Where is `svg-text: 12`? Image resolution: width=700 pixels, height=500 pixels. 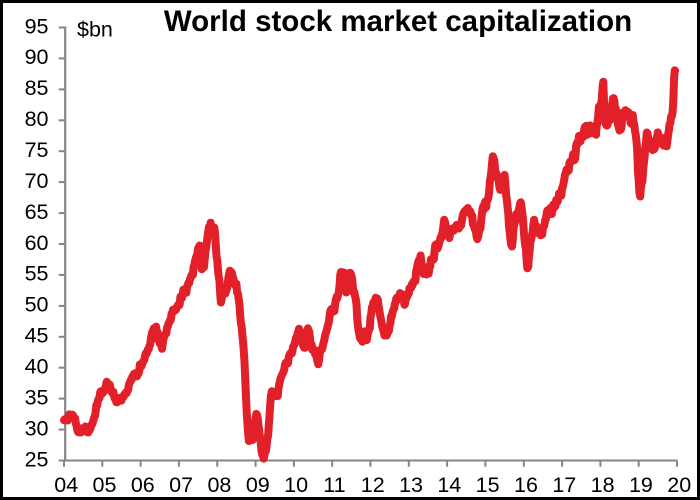 svg-text: 12 is located at coordinates (373, 485).